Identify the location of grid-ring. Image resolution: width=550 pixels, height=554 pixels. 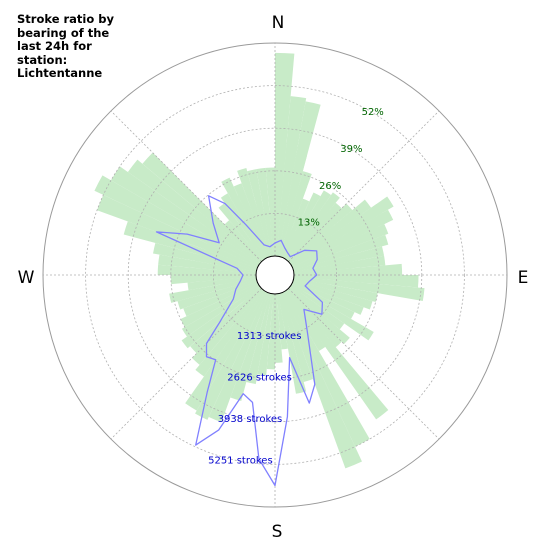
(274, 274).